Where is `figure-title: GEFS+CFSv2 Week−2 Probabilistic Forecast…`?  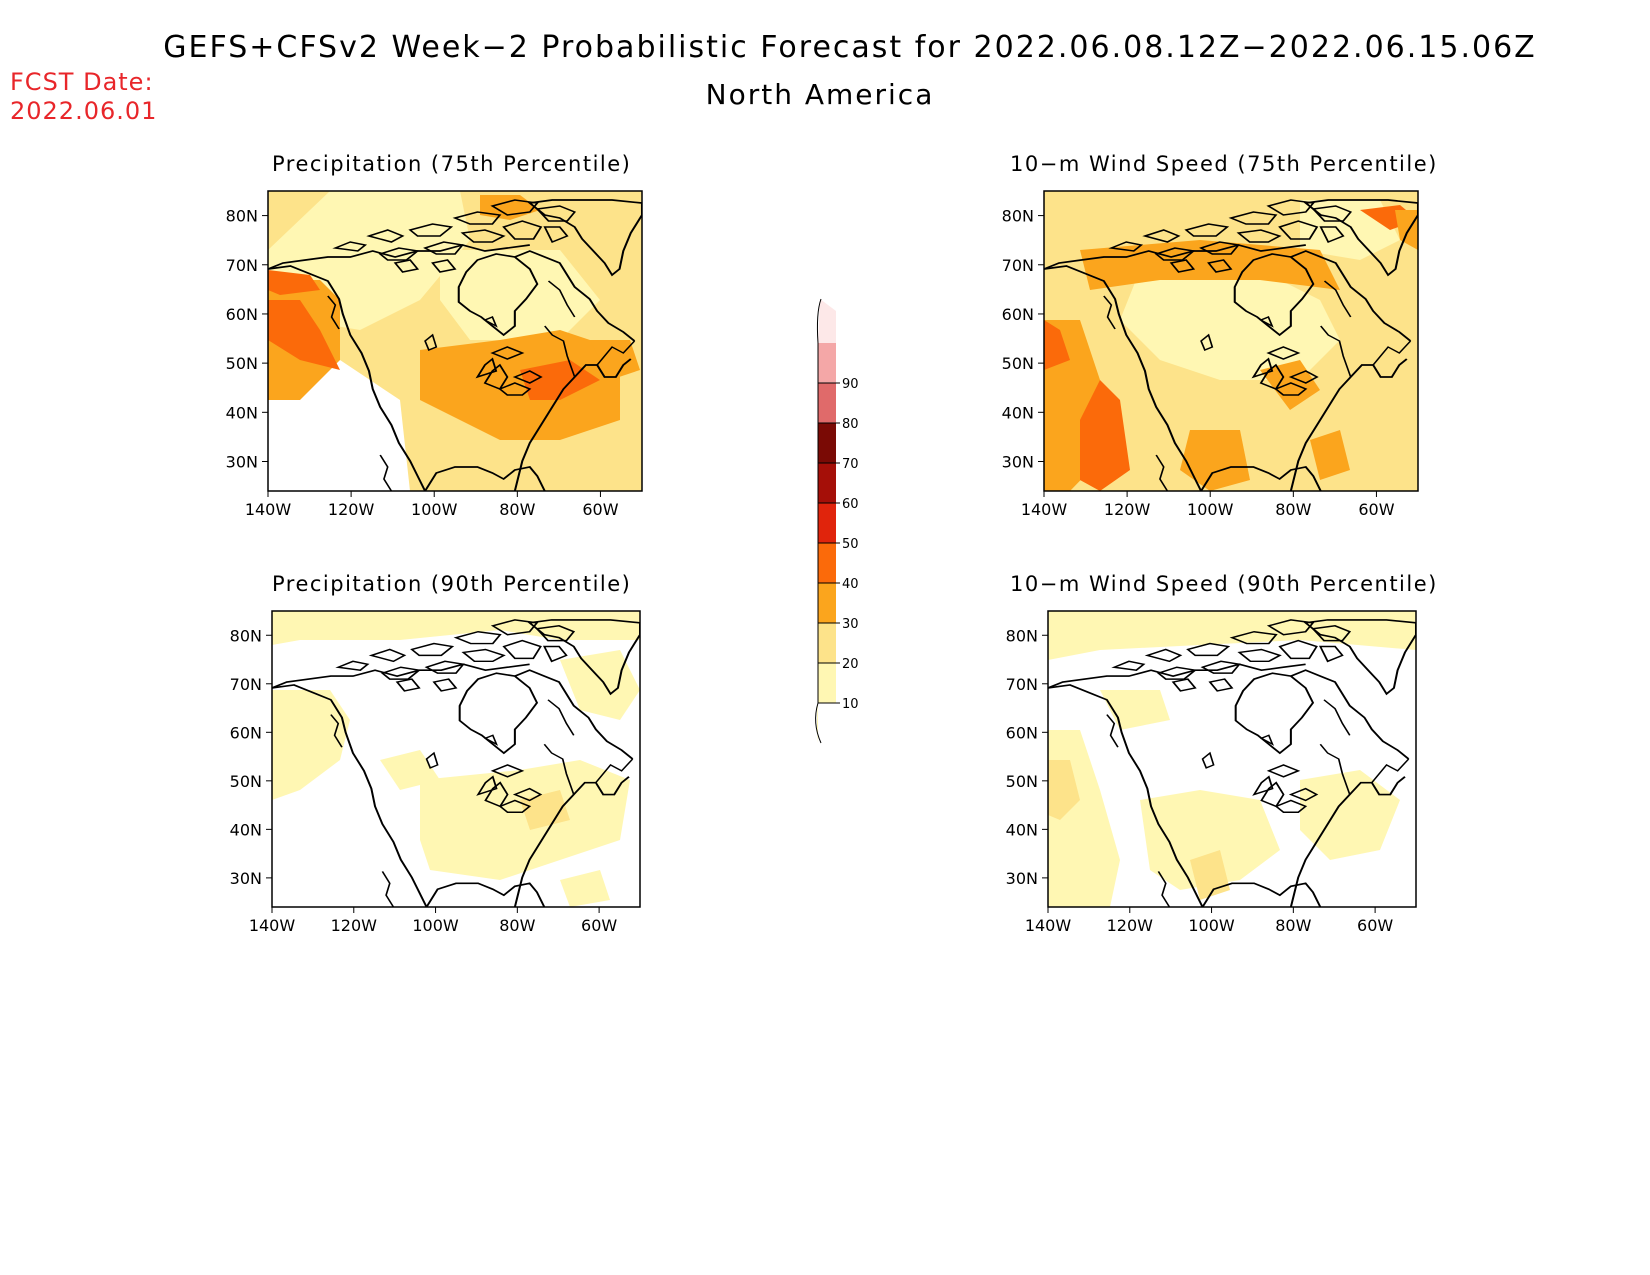
figure-title: GEFS+CFSv2 Week−2 Probabilistic Forecast… is located at coordinates (850, 47).